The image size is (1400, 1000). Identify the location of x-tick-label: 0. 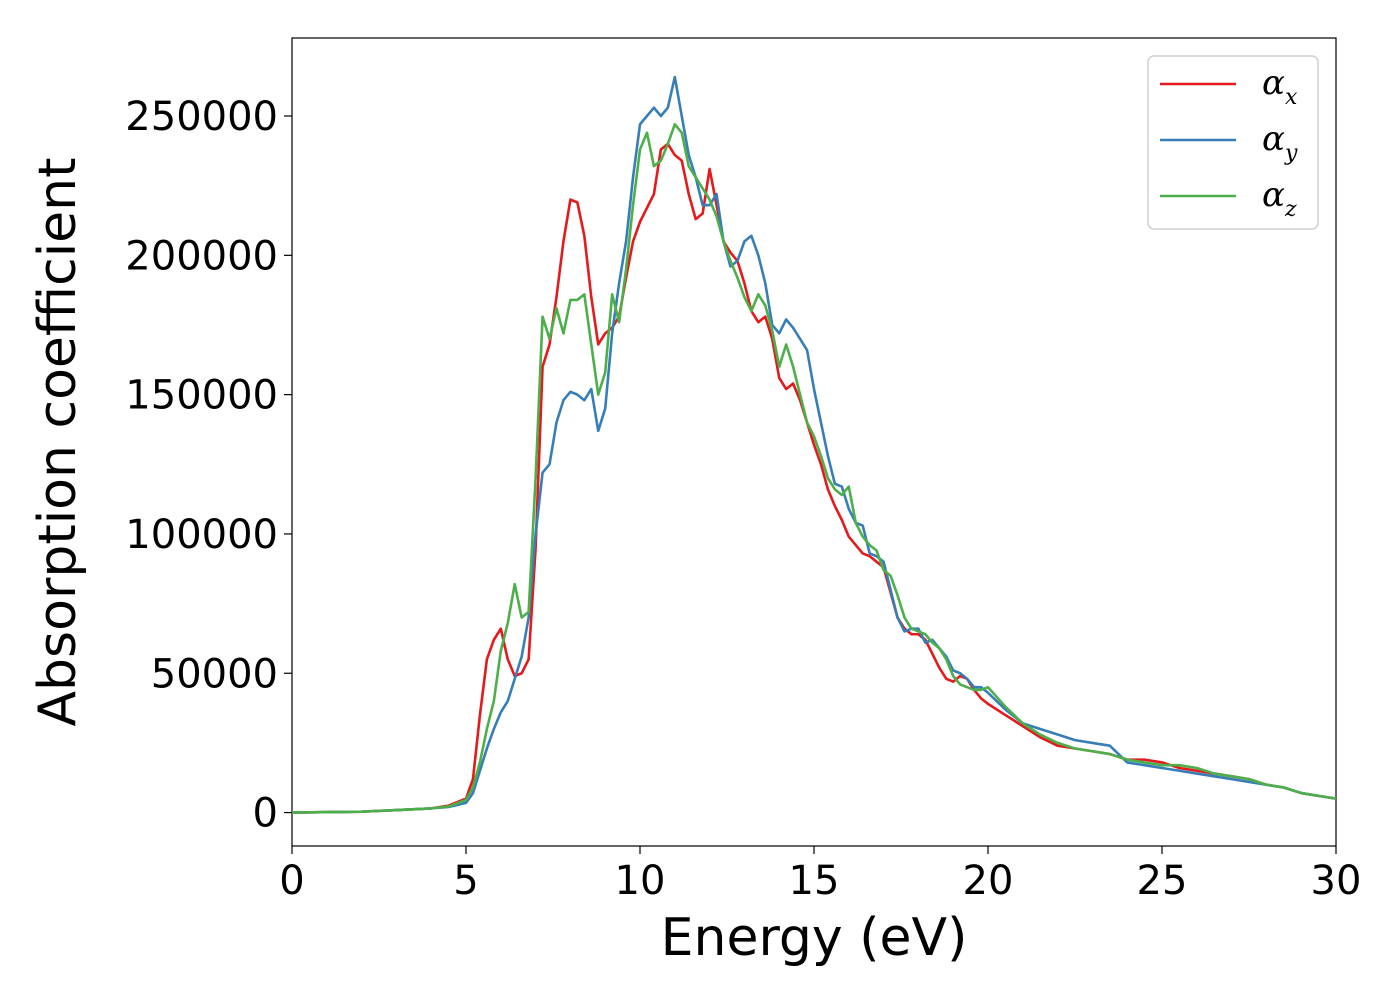
(291, 881).